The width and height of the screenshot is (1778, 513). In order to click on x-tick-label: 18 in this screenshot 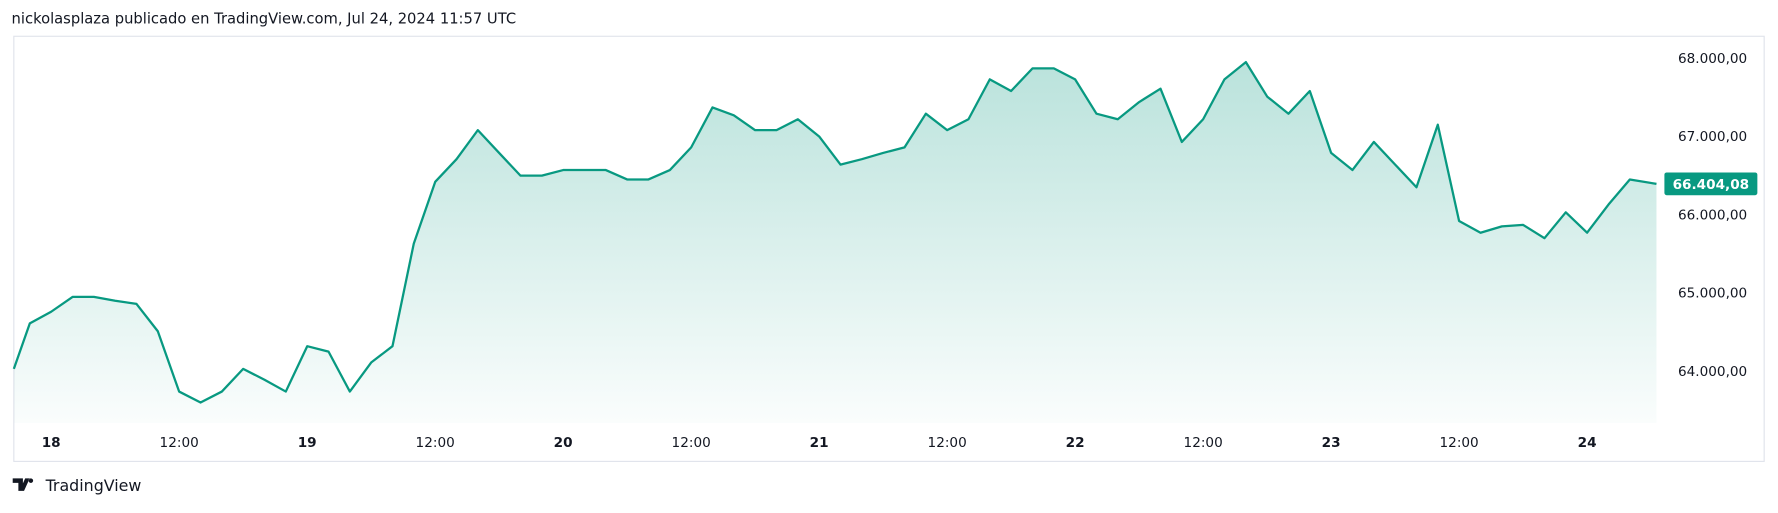, I will do `click(51, 443)`.